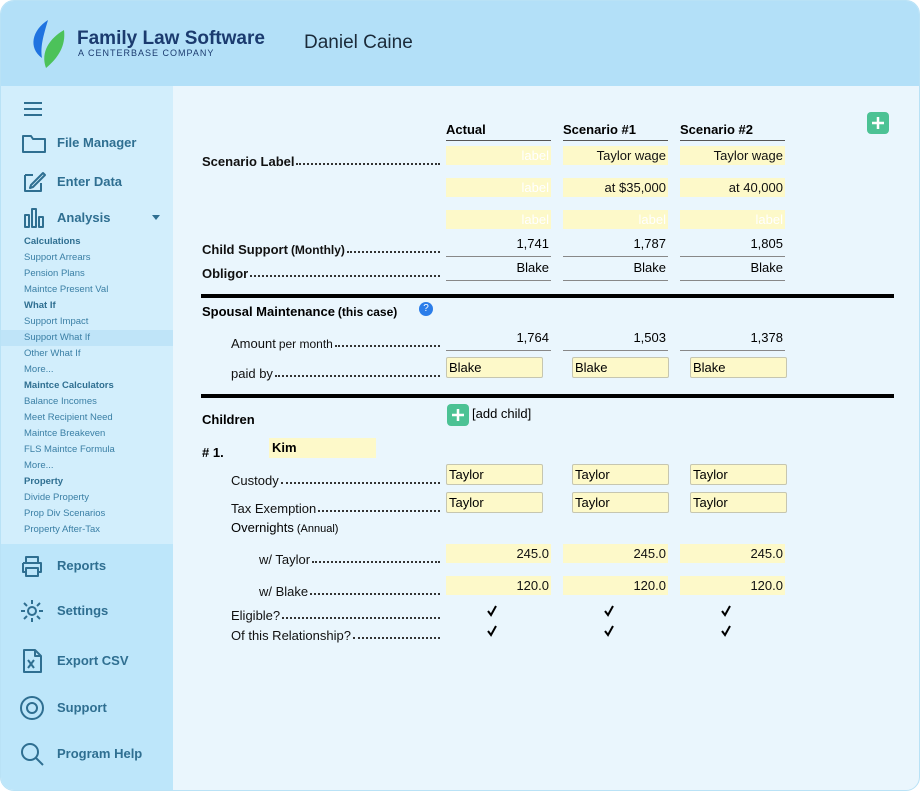  What do you see at coordinates (426, 309) in the screenshot?
I see `help-icon: ?` at bounding box center [426, 309].